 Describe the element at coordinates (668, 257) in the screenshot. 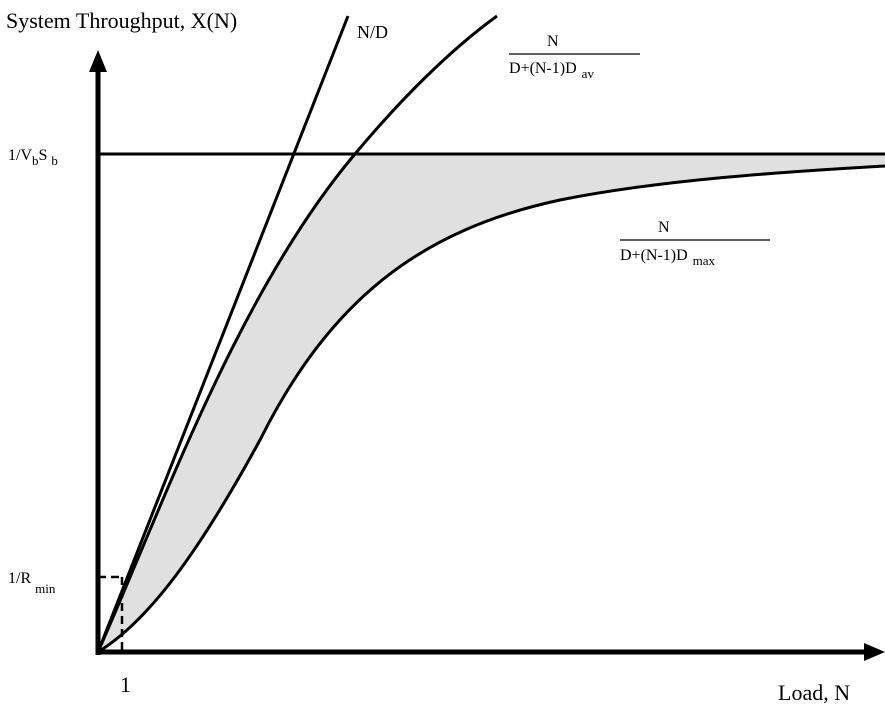

I see `max-formula-denominator: D+(N-1)D max` at that location.